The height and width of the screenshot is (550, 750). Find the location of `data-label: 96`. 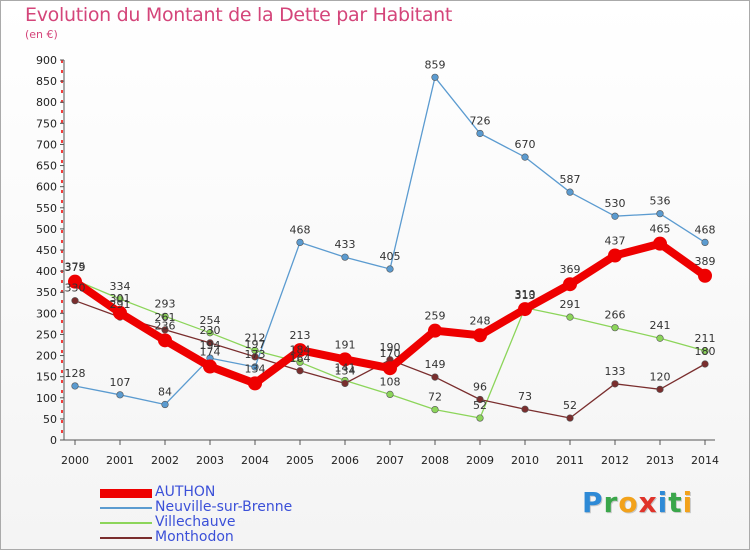

data-label: 96 is located at coordinates (480, 386).